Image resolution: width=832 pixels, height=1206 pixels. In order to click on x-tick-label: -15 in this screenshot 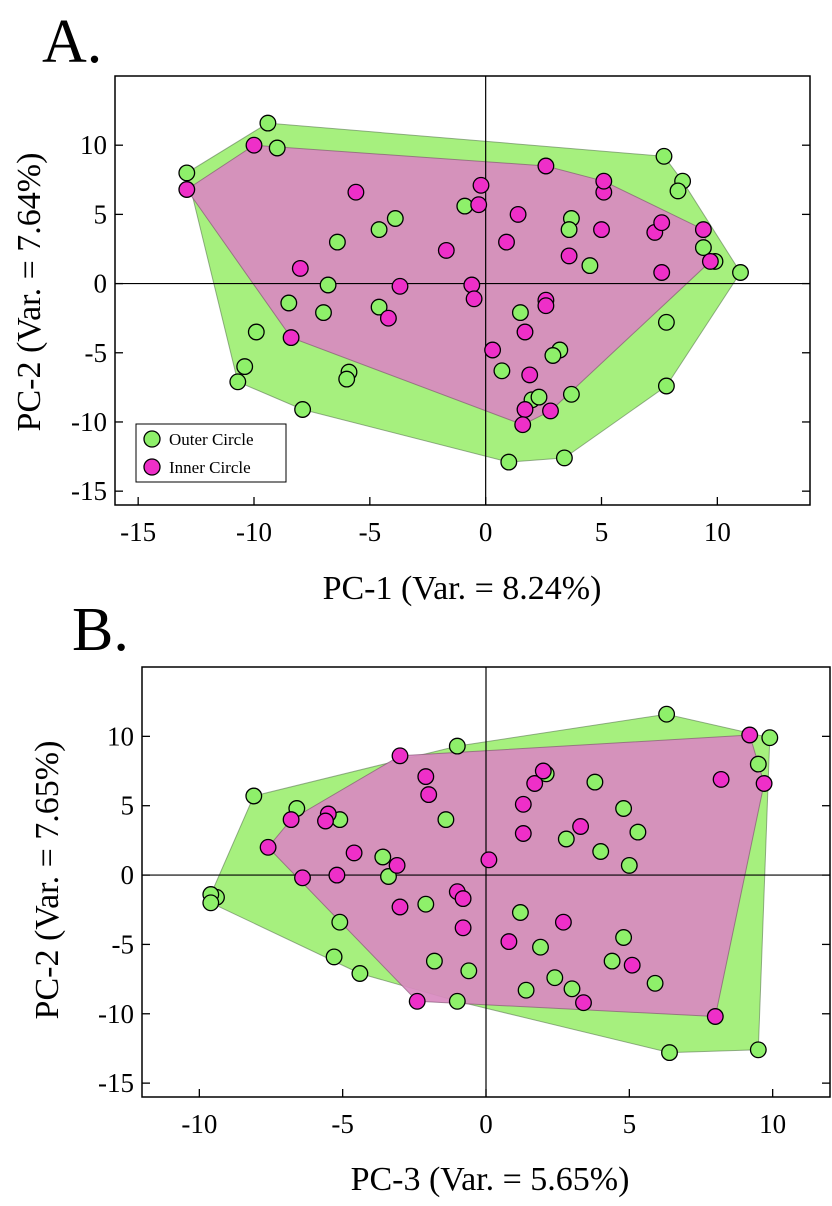, I will do `click(138, 532)`.